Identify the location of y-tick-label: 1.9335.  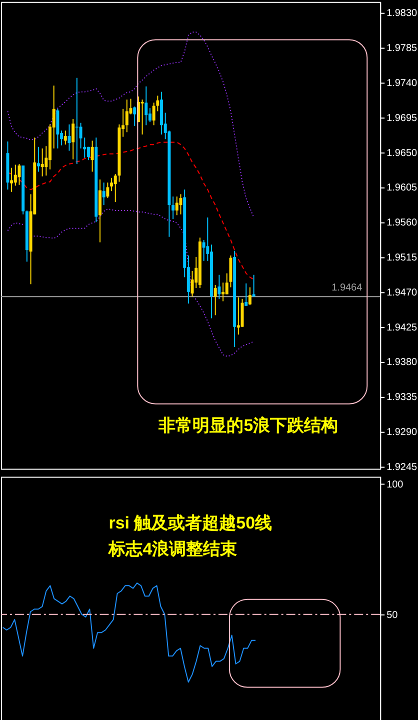
(402, 398).